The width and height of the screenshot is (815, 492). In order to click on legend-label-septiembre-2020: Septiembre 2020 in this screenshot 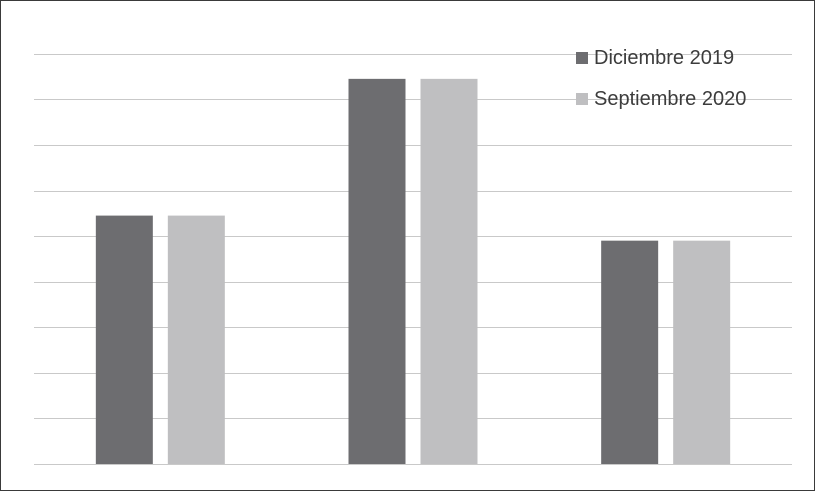, I will do `click(670, 99)`.